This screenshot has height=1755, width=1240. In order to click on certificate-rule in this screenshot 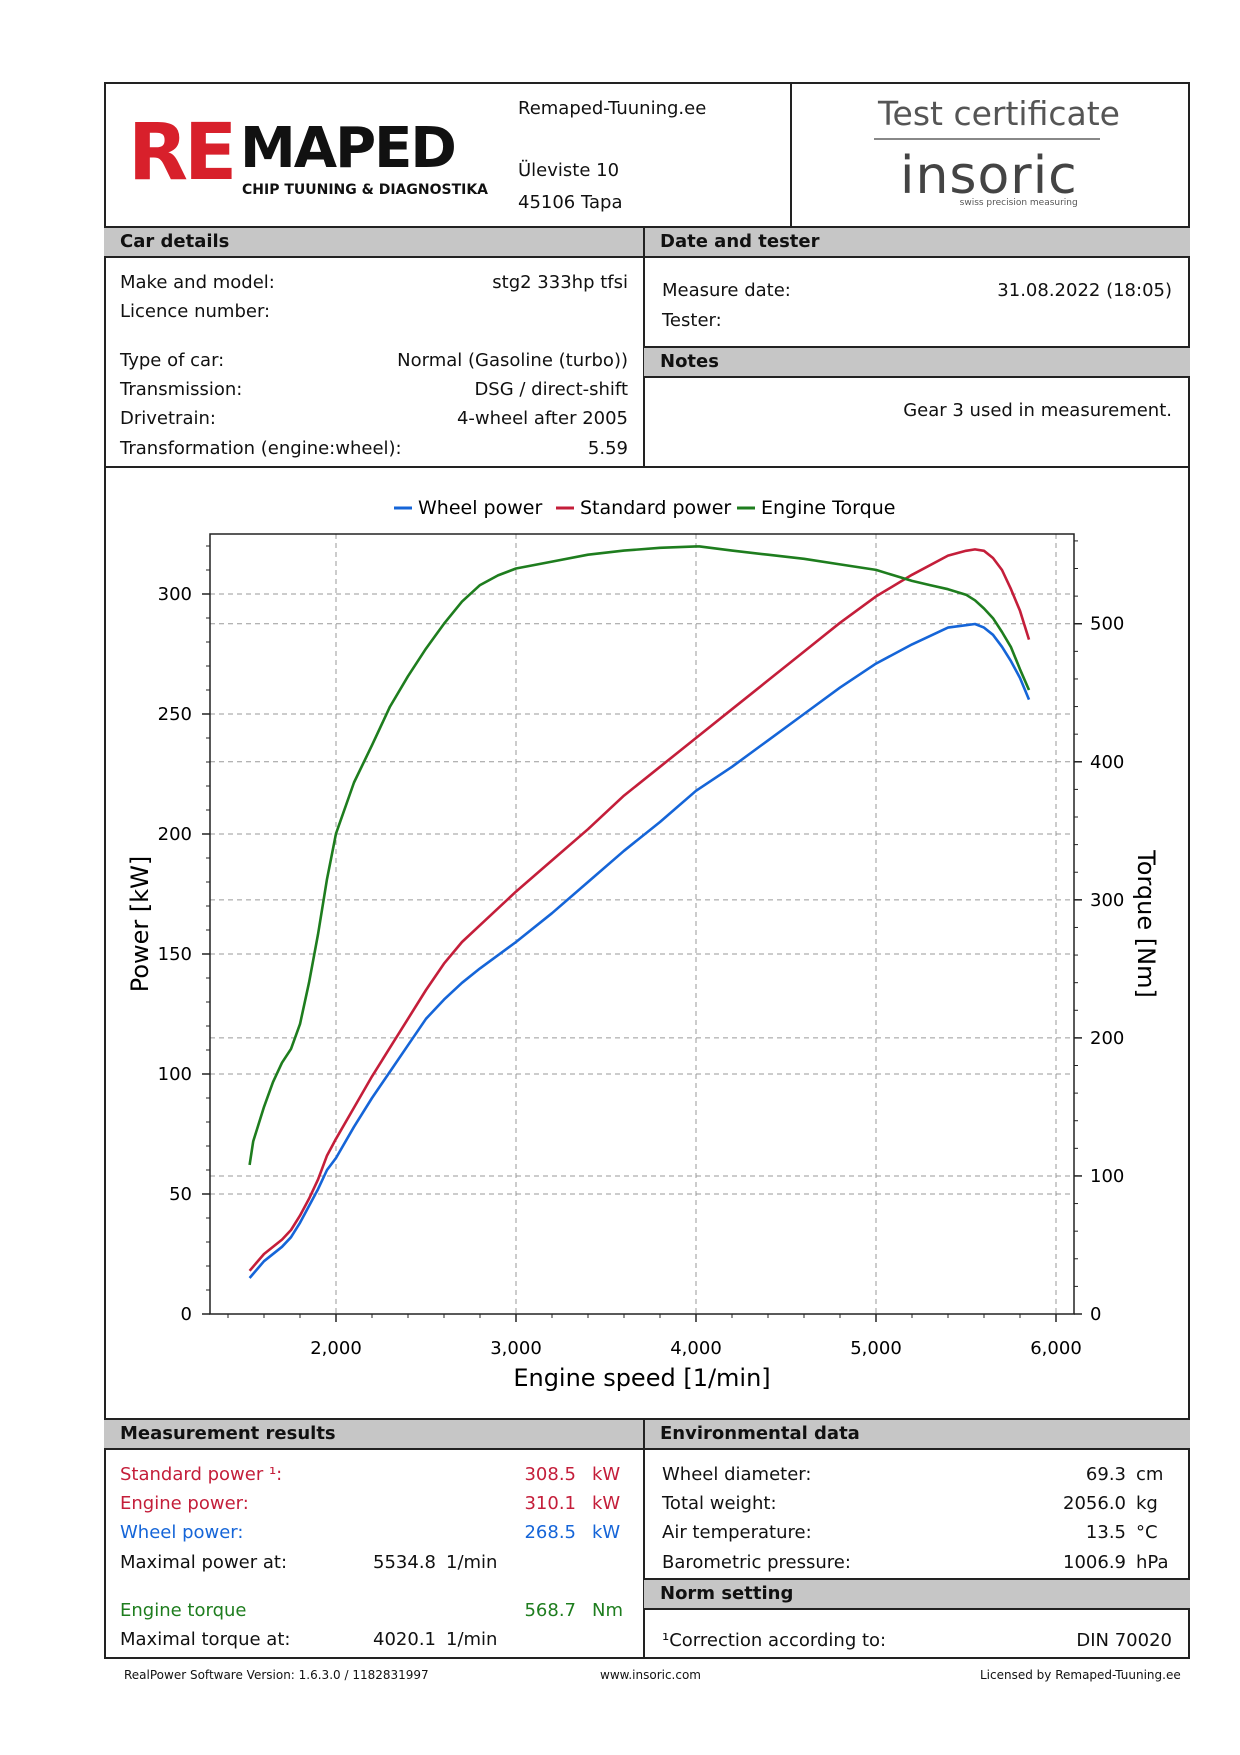, I will do `click(987, 139)`.